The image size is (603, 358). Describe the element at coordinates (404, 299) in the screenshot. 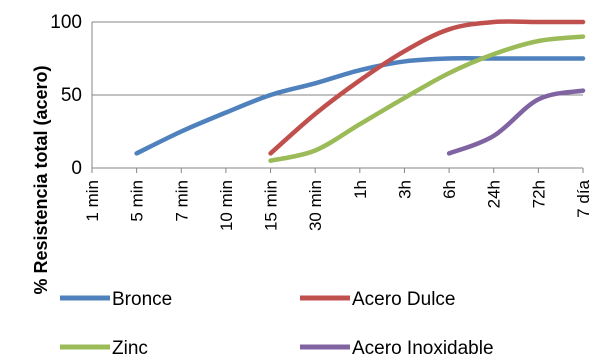

I see `legend-label-acero-dulce: Acero Dulce` at that location.